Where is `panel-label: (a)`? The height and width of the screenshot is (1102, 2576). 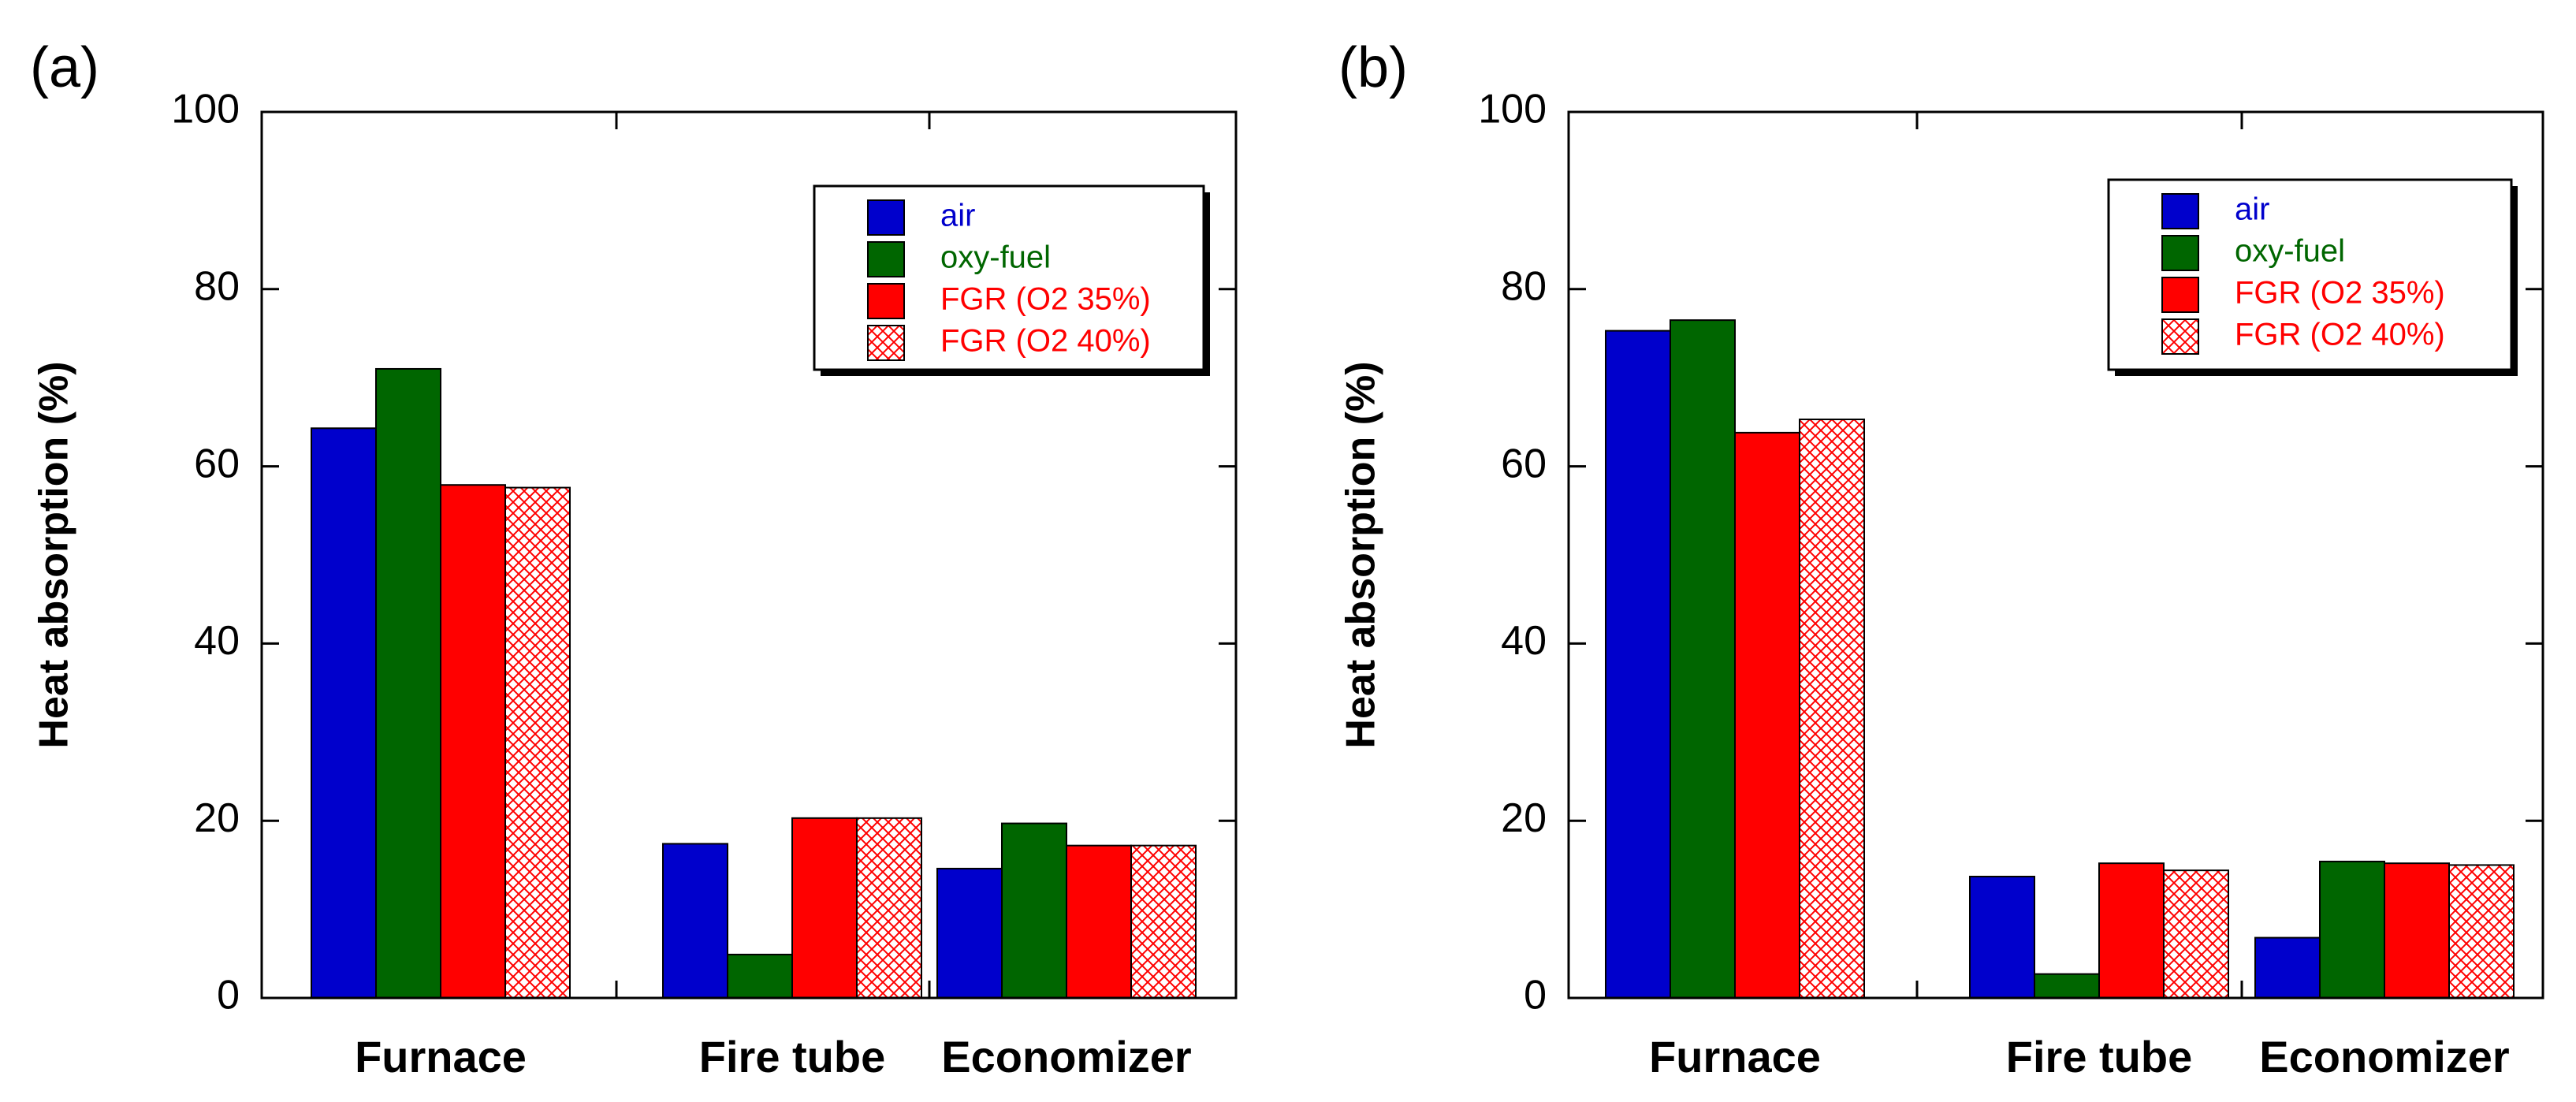
panel-label: (a) is located at coordinates (64, 67).